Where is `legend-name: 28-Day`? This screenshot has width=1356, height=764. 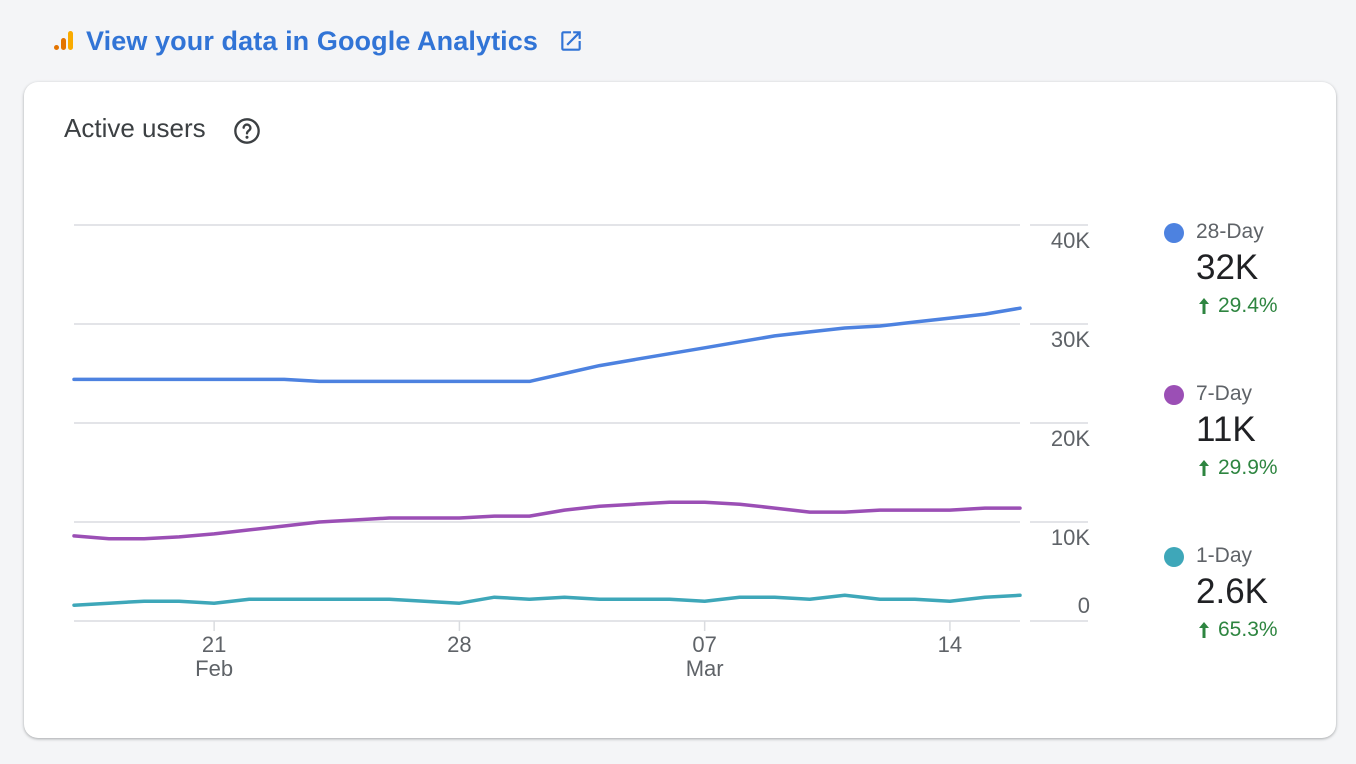
legend-name: 28-Day is located at coordinates (1230, 231).